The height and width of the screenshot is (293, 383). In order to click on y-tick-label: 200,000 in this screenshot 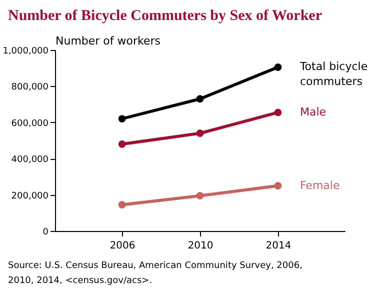, I will do `click(30, 196)`.